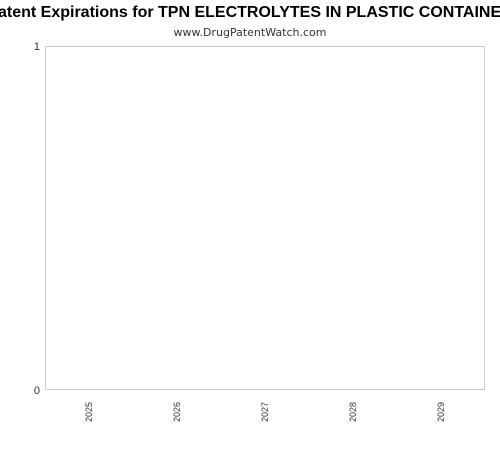  I want to click on x-tick-label: 2025, so click(89, 412).